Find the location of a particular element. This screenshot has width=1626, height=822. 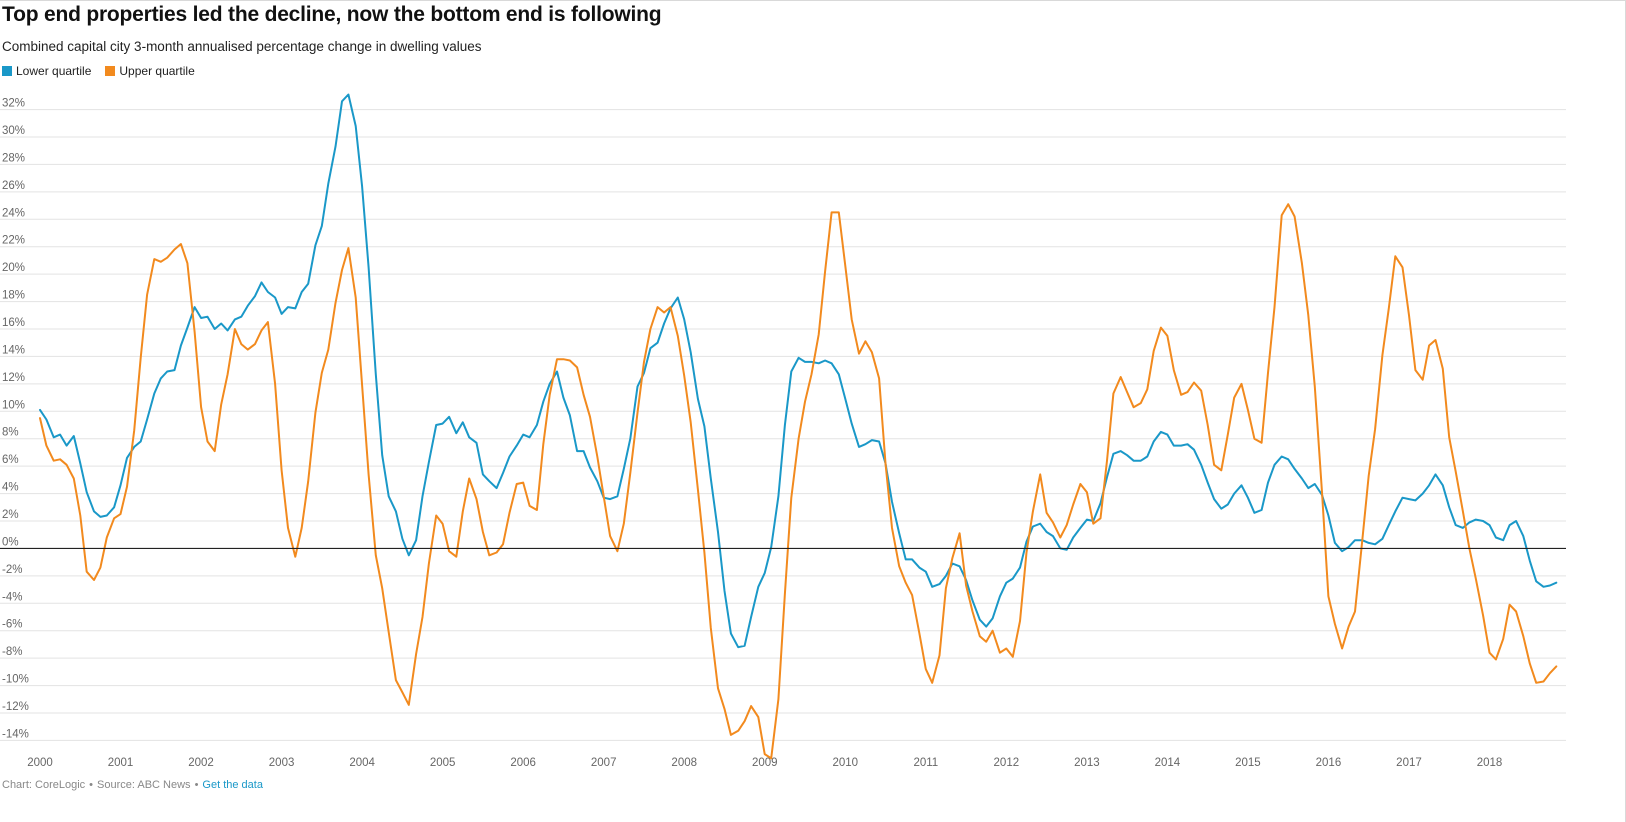

footer-credit: Chart: CoreLogic is located at coordinates (44, 785).